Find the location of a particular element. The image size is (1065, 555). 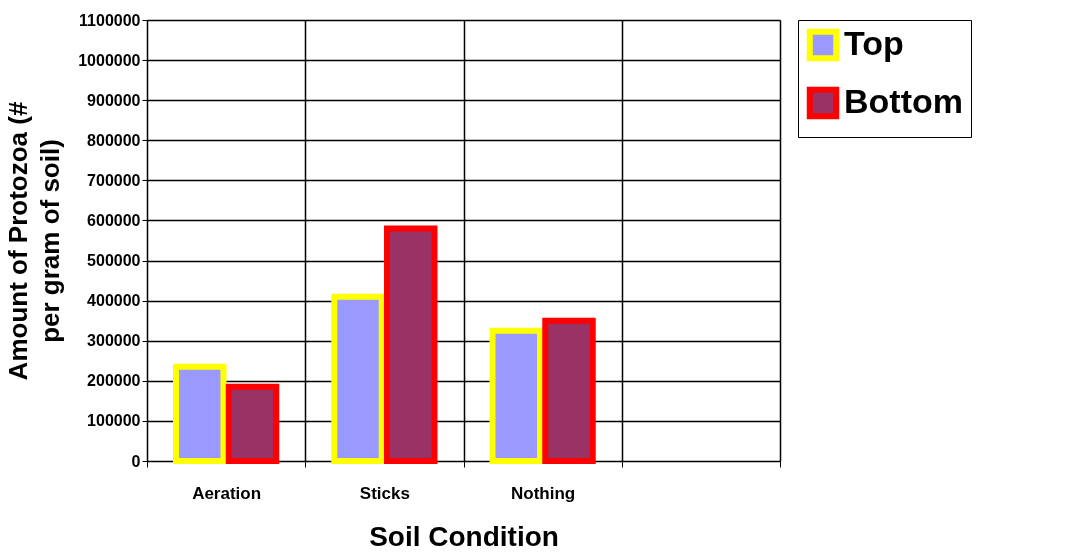

x-axis-title: Soil Condition is located at coordinates (464, 536).